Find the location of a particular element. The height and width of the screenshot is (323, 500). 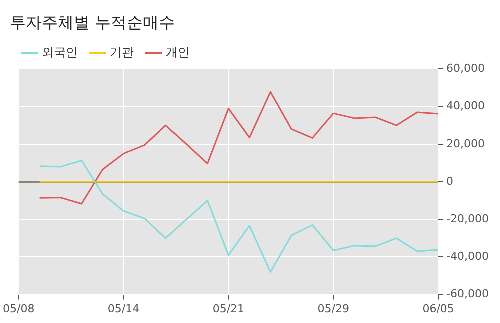

x-tick-label: 05/29 is located at coordinates (334, 309).